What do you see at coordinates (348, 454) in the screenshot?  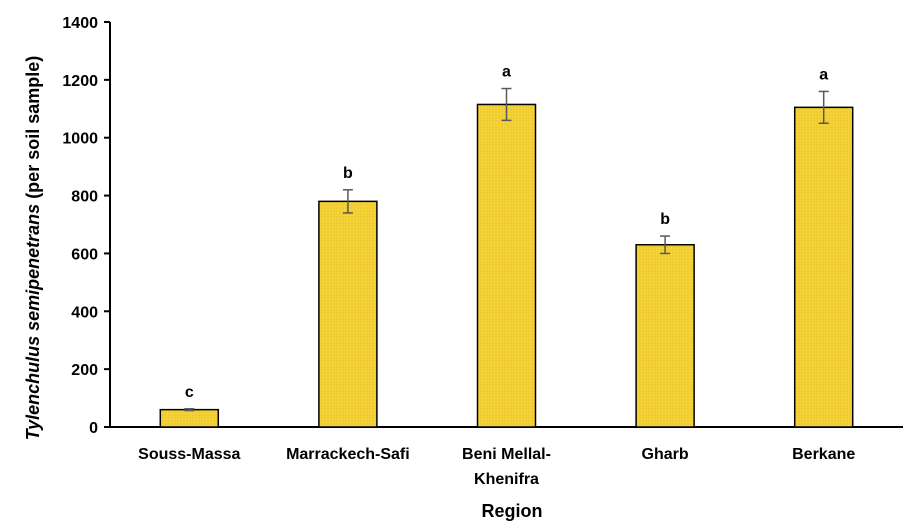 I see `x-tick-label: Marrackech-Safi` at bounding box center [348, 454].